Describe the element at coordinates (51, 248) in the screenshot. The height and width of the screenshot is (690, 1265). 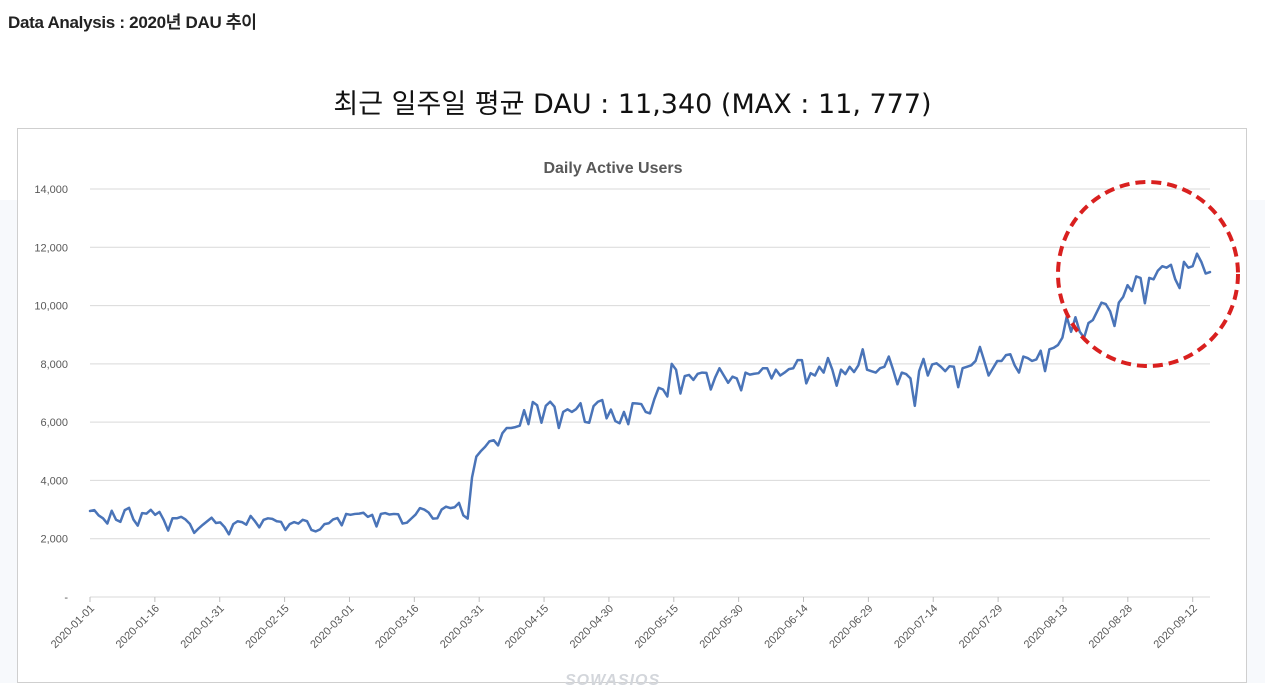
I see `y-tick-label: 12,000` at that location.